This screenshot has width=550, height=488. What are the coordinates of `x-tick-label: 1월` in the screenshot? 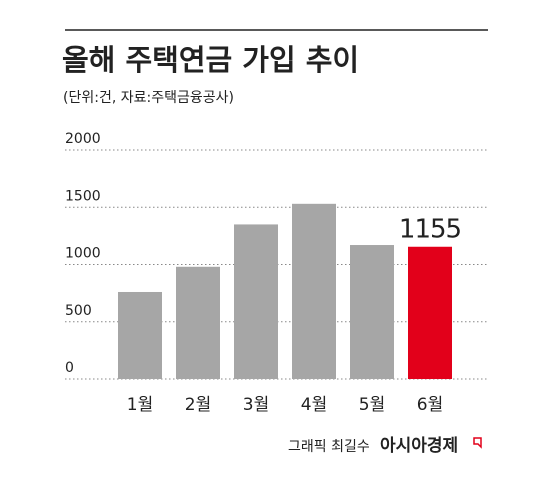 It's located at (140, 405).